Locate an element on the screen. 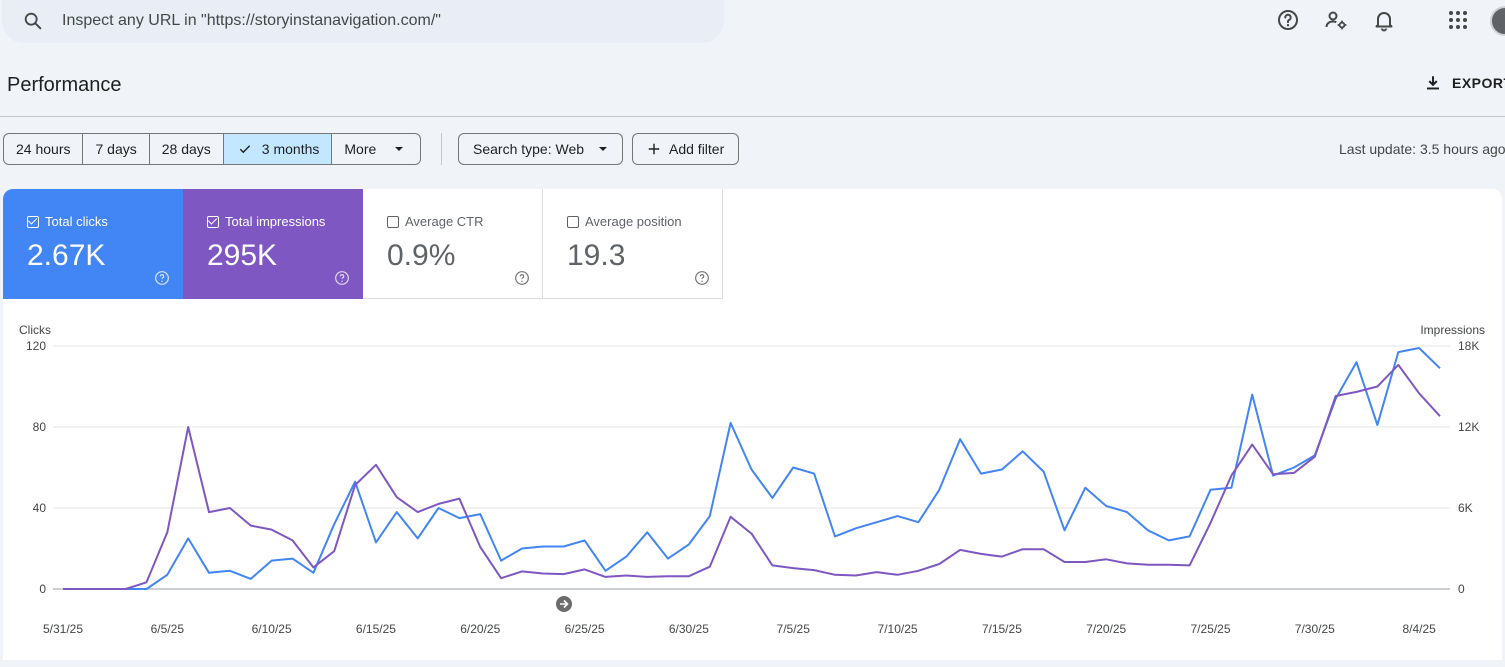 The width and height of the screenshot is (1505, 667). notifications-icon is located at coordinates (1384, 20).